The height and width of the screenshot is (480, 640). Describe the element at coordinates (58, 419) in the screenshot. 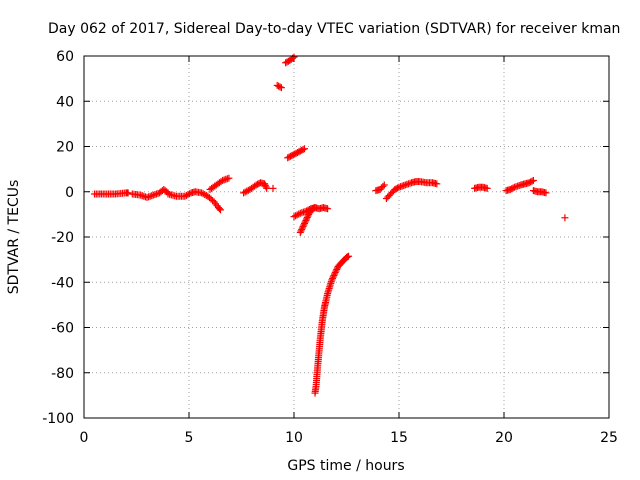

I see `y-tick-label: -100` at that location.